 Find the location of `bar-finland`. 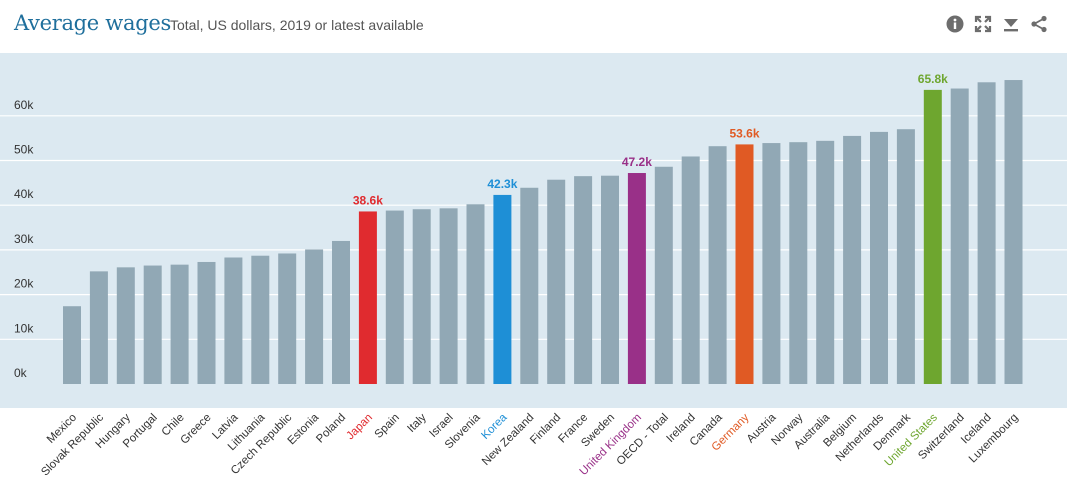

bar-finland is located at coordinates (556, 281).